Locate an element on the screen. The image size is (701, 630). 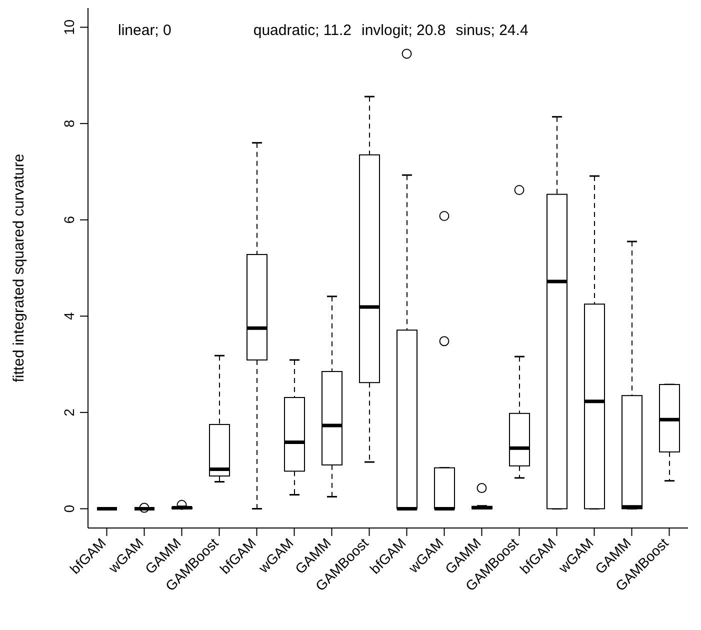
y-tick-label: 10 is located at coordinates (69, 27).